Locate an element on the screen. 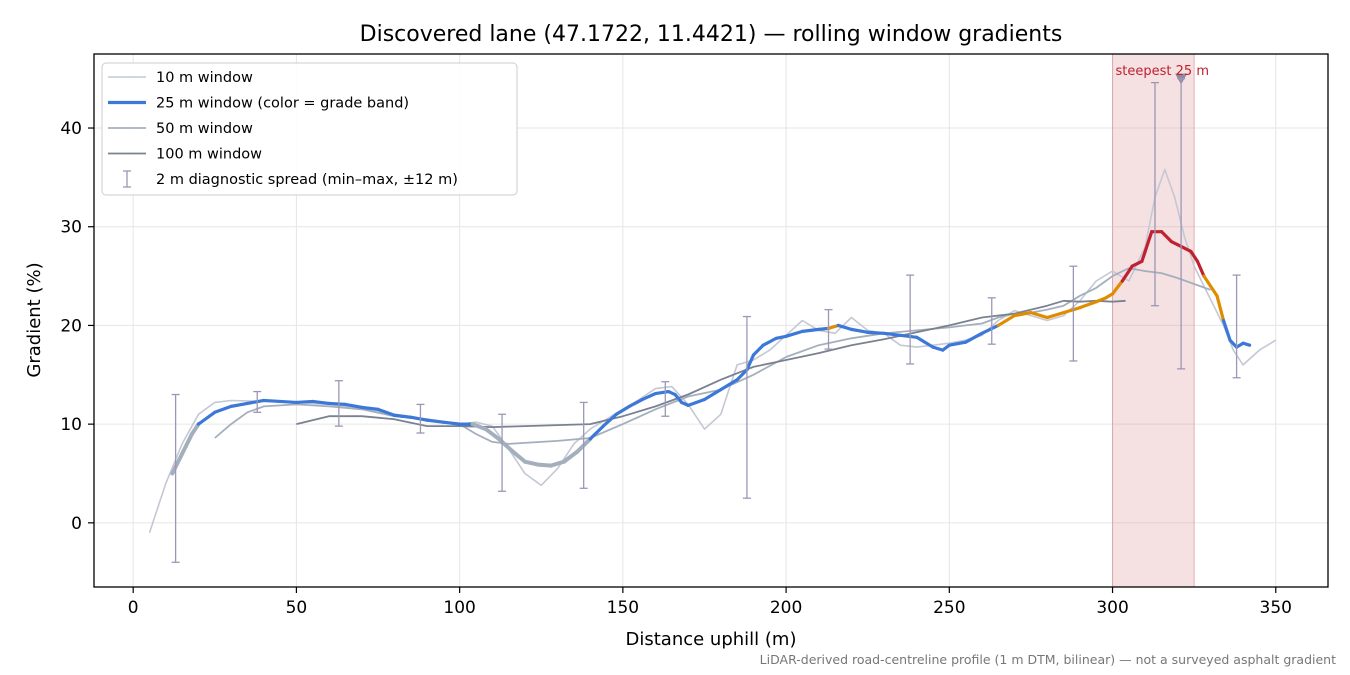 The height and width of the screenshot is (675, 1350). x-tick-label: 100 is located at coordinates (459, 608).